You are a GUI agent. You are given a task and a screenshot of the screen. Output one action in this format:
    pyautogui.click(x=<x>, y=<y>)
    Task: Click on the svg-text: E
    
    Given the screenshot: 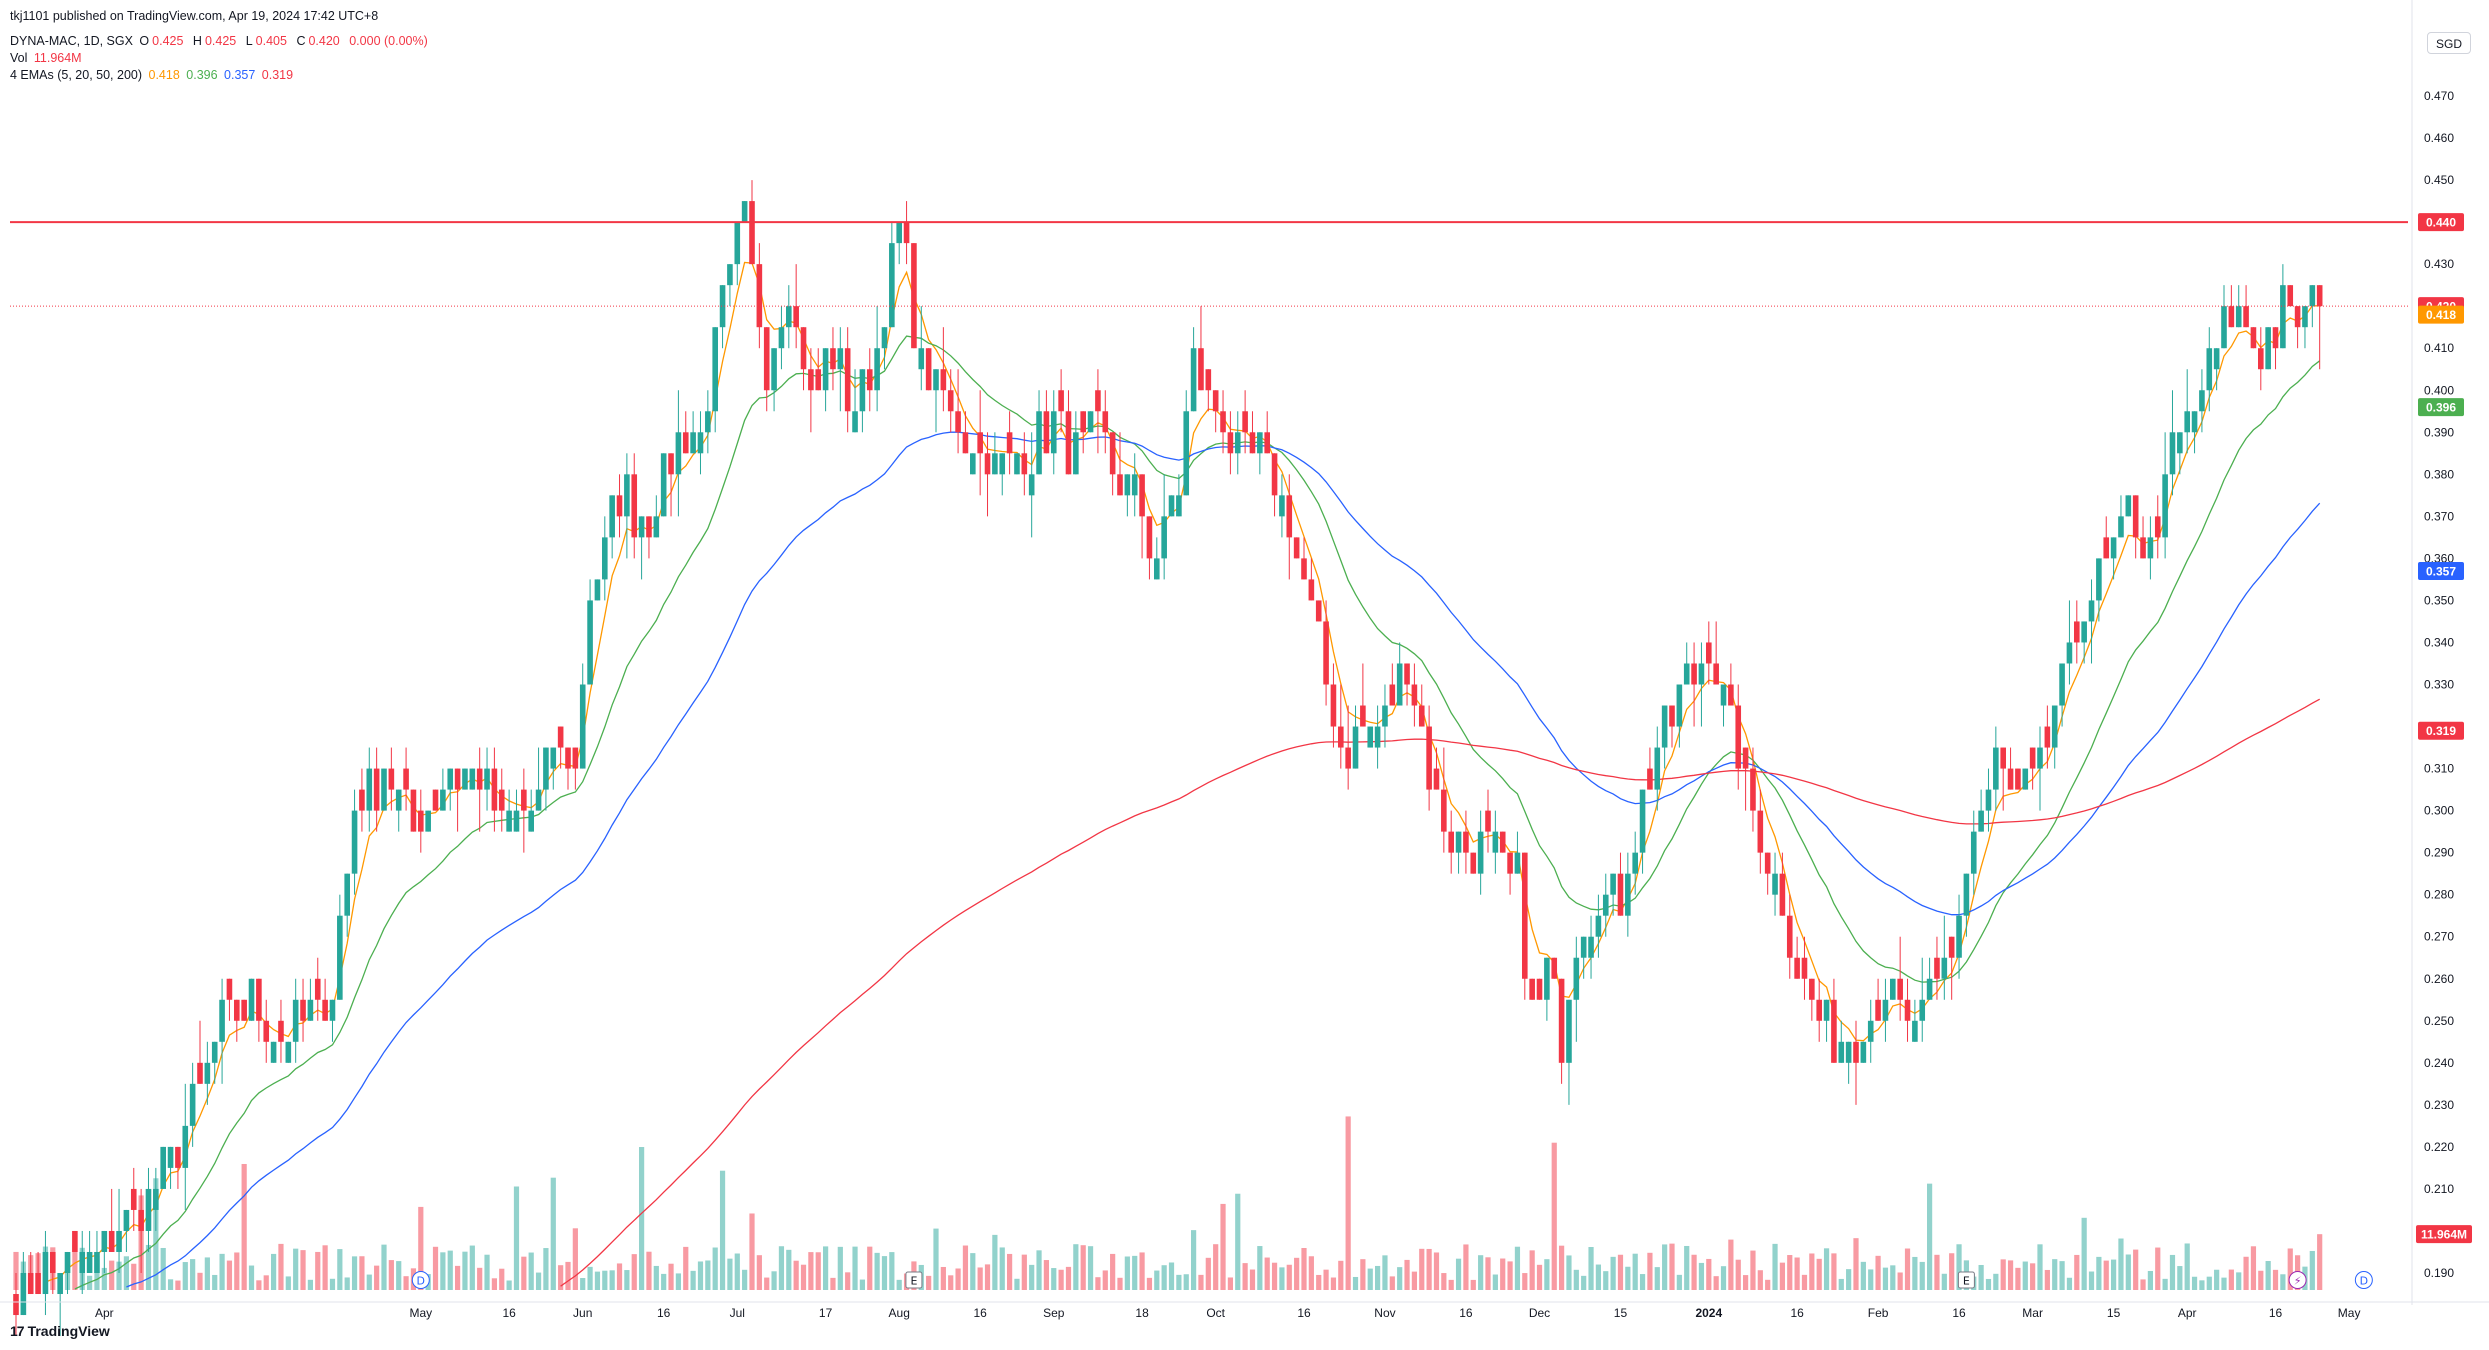 What is the action you would take?
    pyautogui.click(x=1966, y=1281)
    